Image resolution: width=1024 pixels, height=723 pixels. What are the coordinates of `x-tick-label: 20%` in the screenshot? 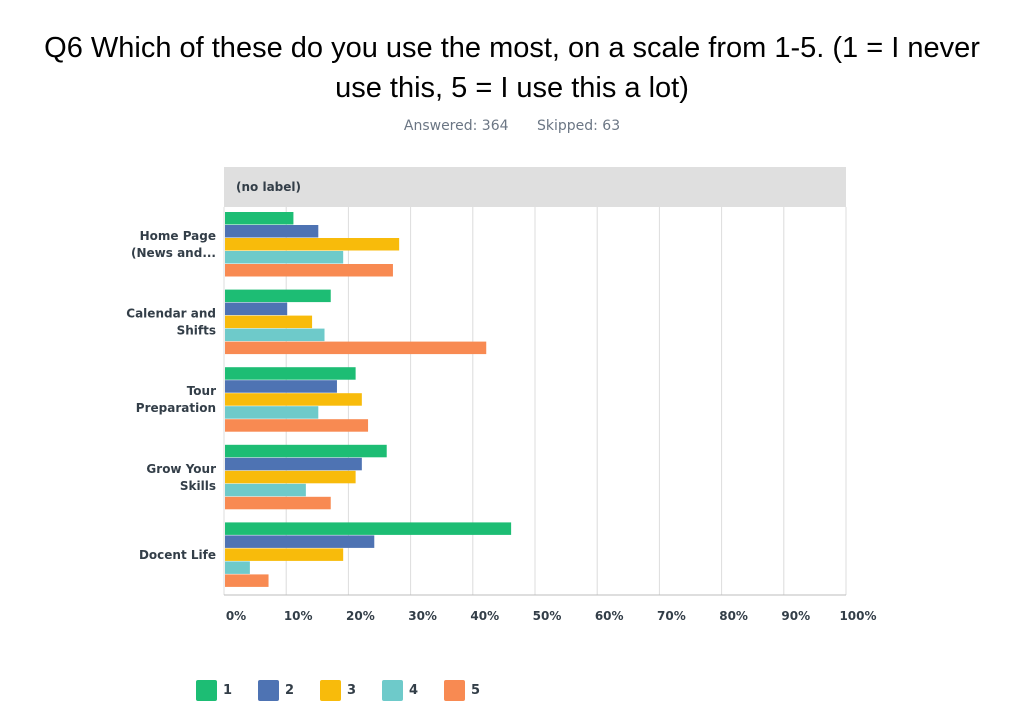 It's located at (360, 616).